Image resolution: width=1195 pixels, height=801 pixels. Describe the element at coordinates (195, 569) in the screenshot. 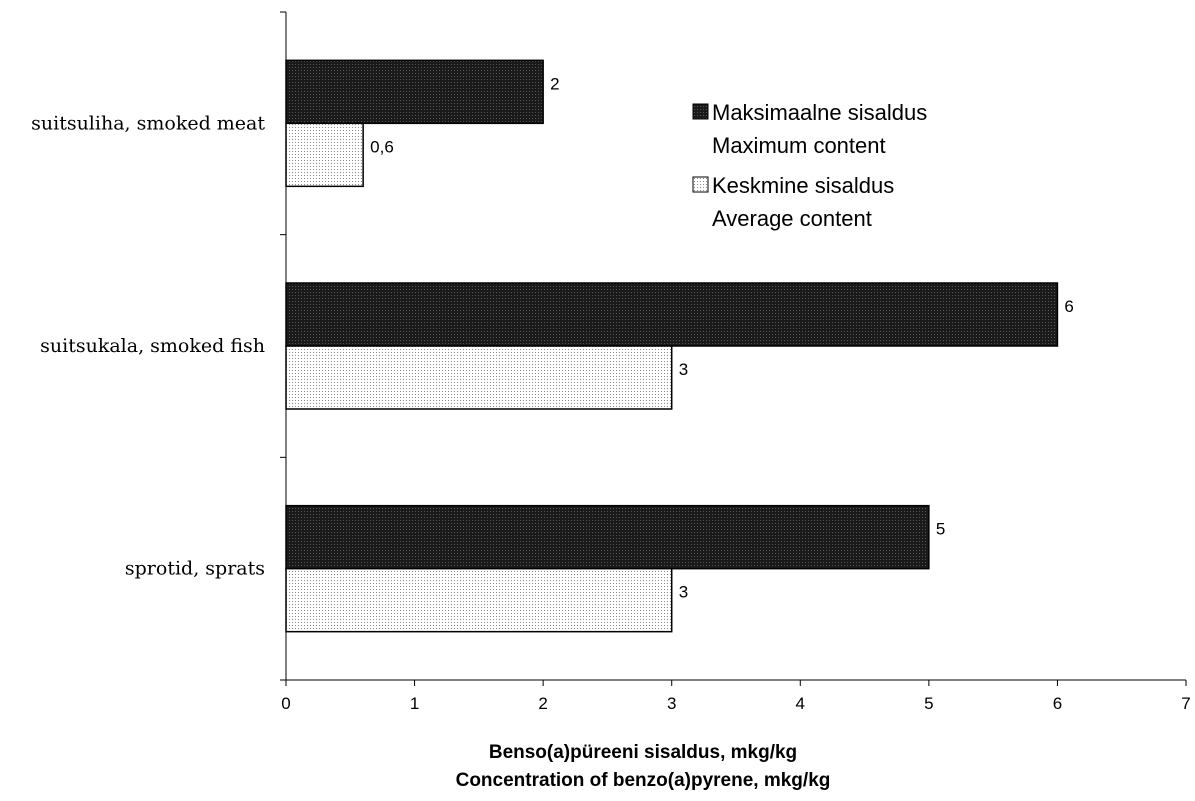

I see `category-label: sprotid, sprats` at that location.